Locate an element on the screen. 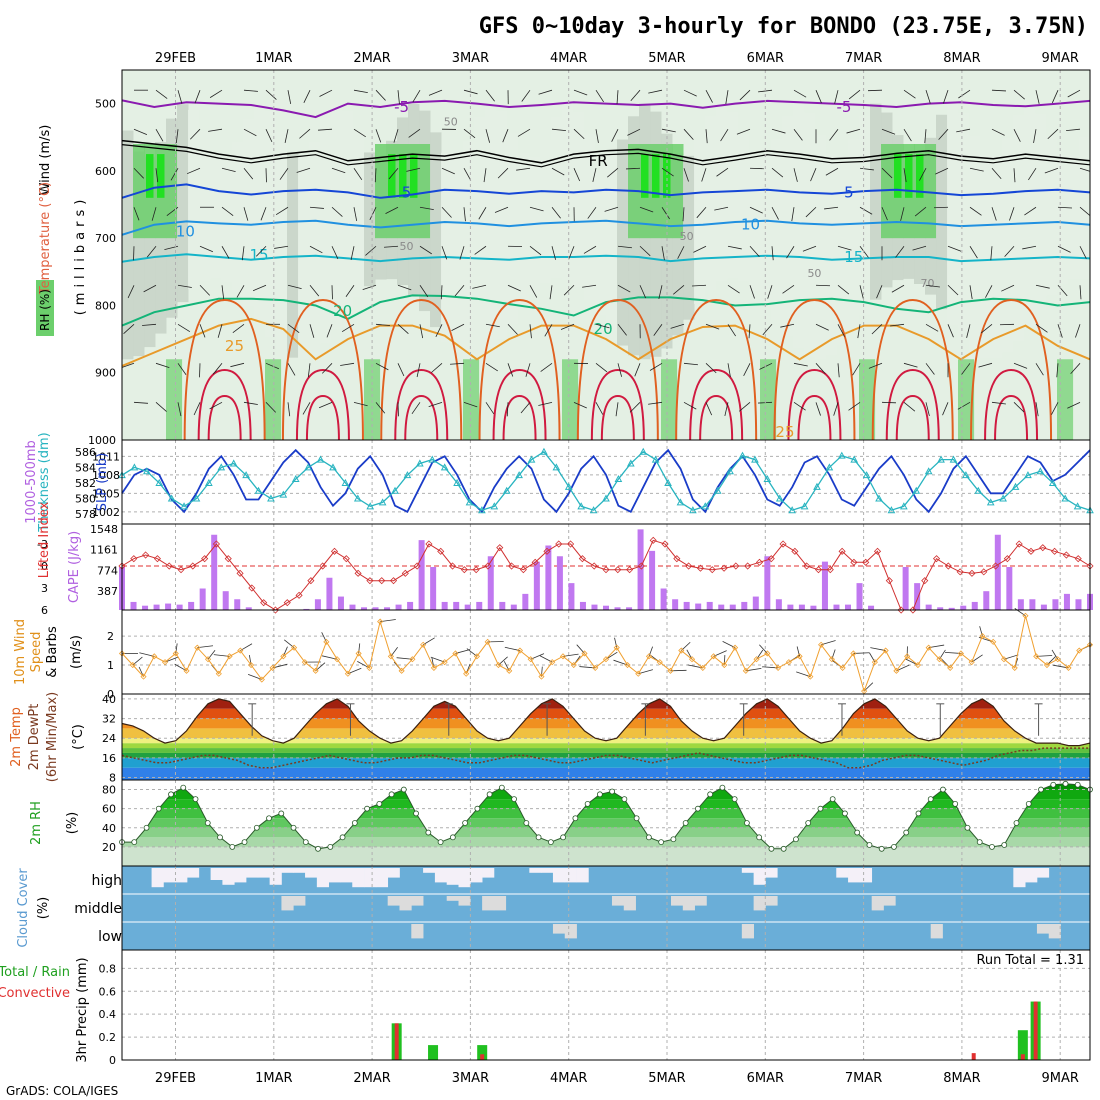  rh-band is located at coordinates (606, 804).